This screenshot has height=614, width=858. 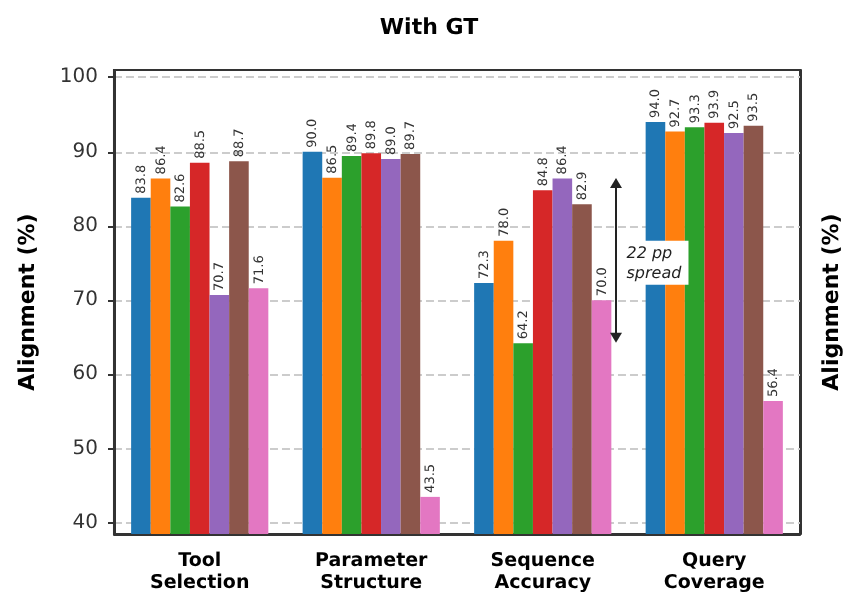 What do you see at coordinates (200, 572) in the screenshot?
I see `x-tick-label: Tool Selection` at bounding box center [200, 572].